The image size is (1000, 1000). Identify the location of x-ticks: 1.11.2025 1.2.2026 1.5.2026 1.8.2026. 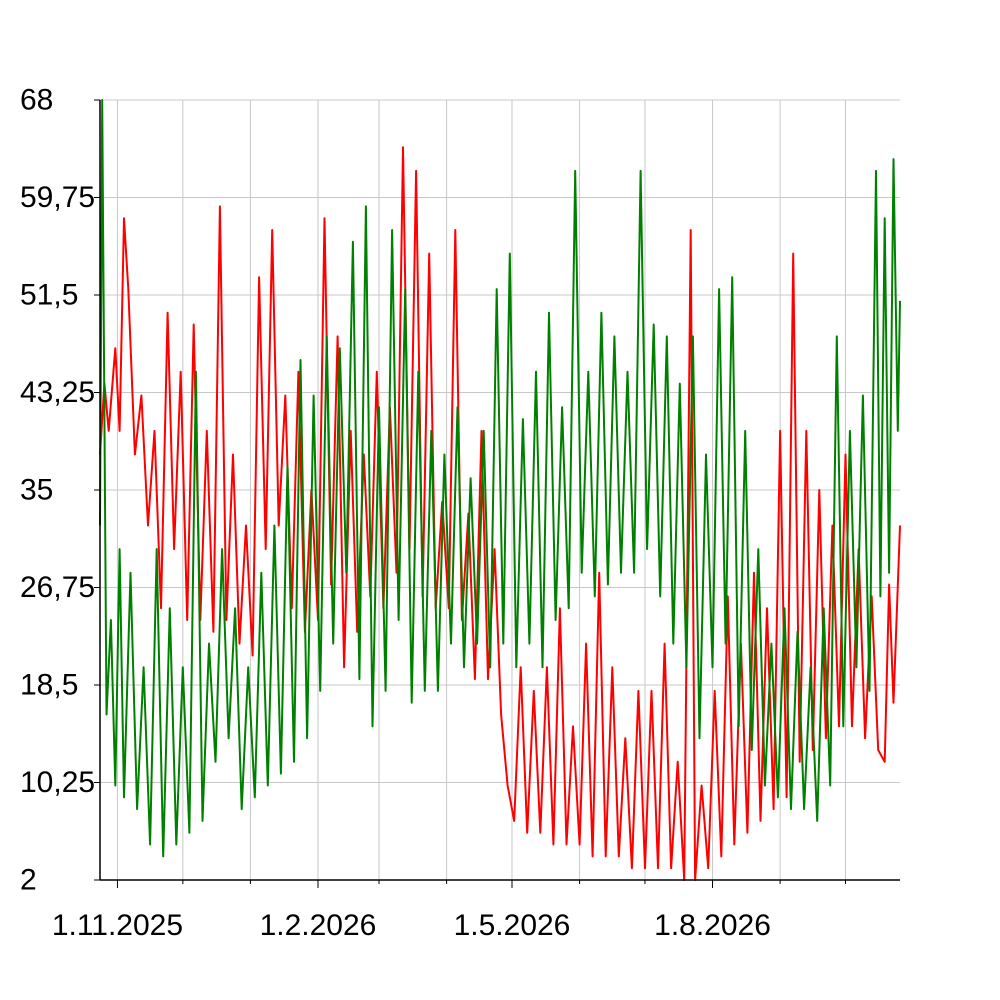
(449, 911).